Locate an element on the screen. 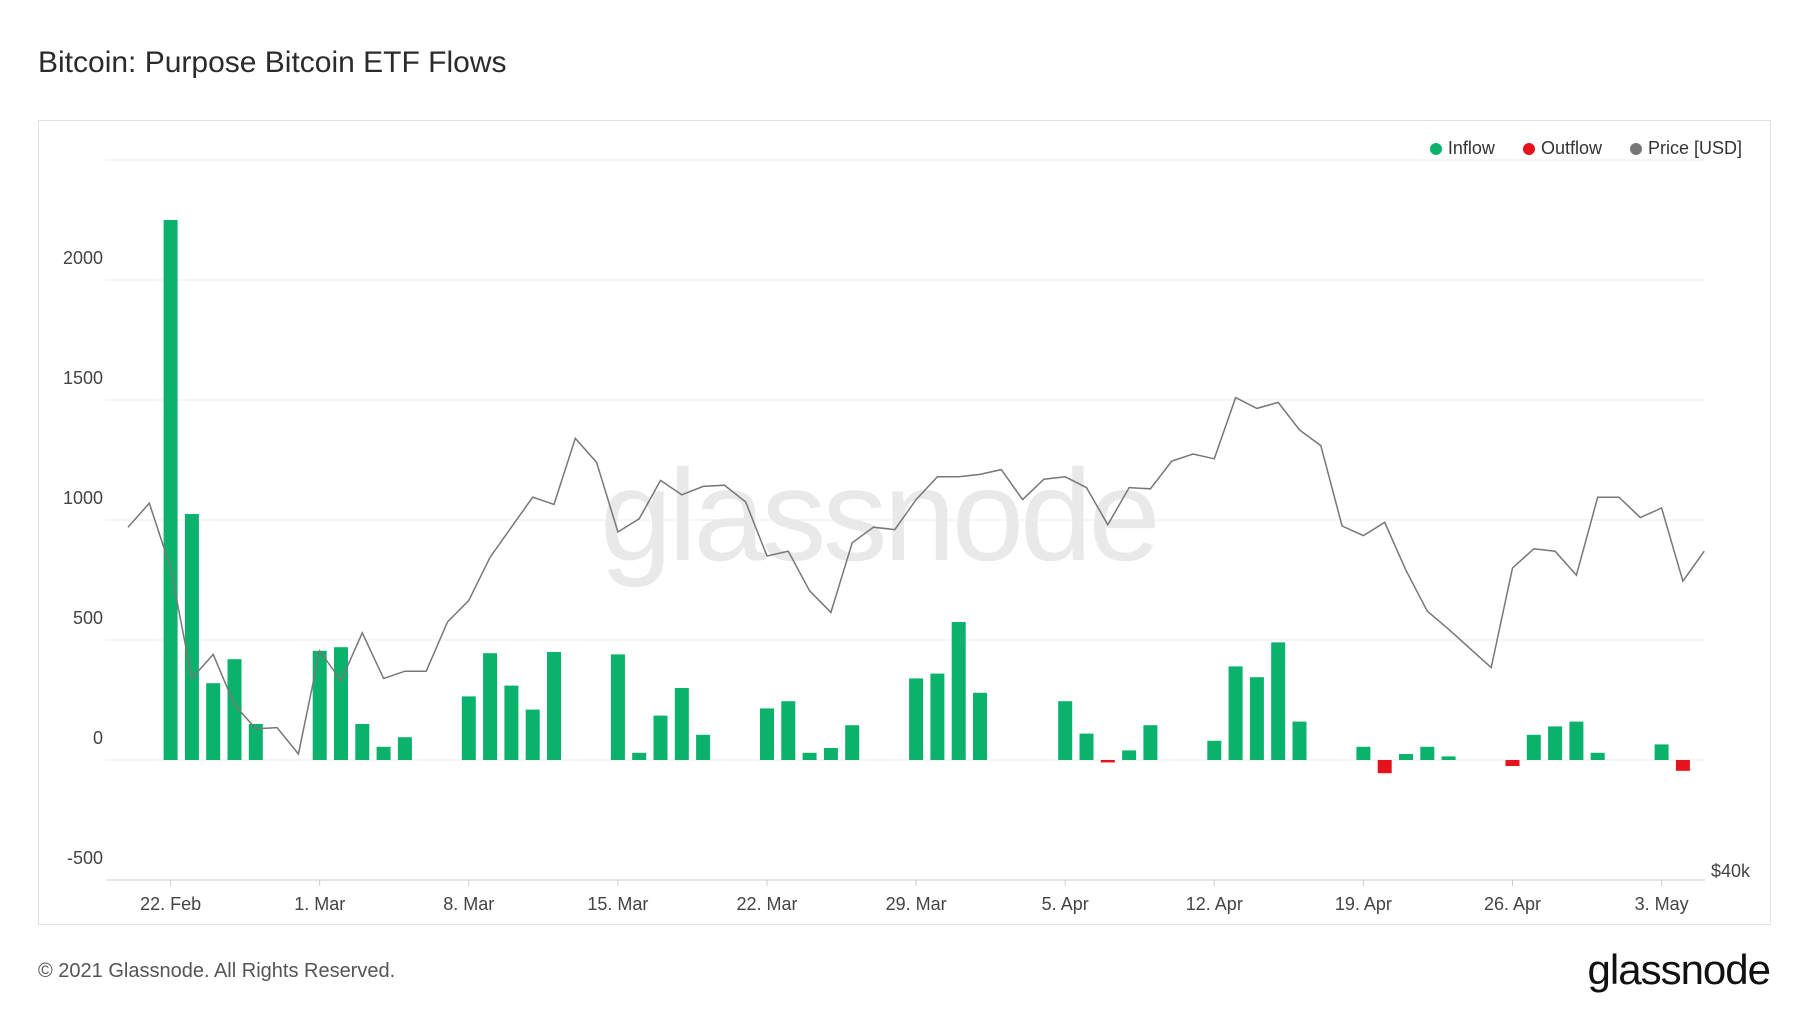 This screenshot has height=1013, width=1800. x-tick-label: 3. May is located at coordinates (1662, 904).